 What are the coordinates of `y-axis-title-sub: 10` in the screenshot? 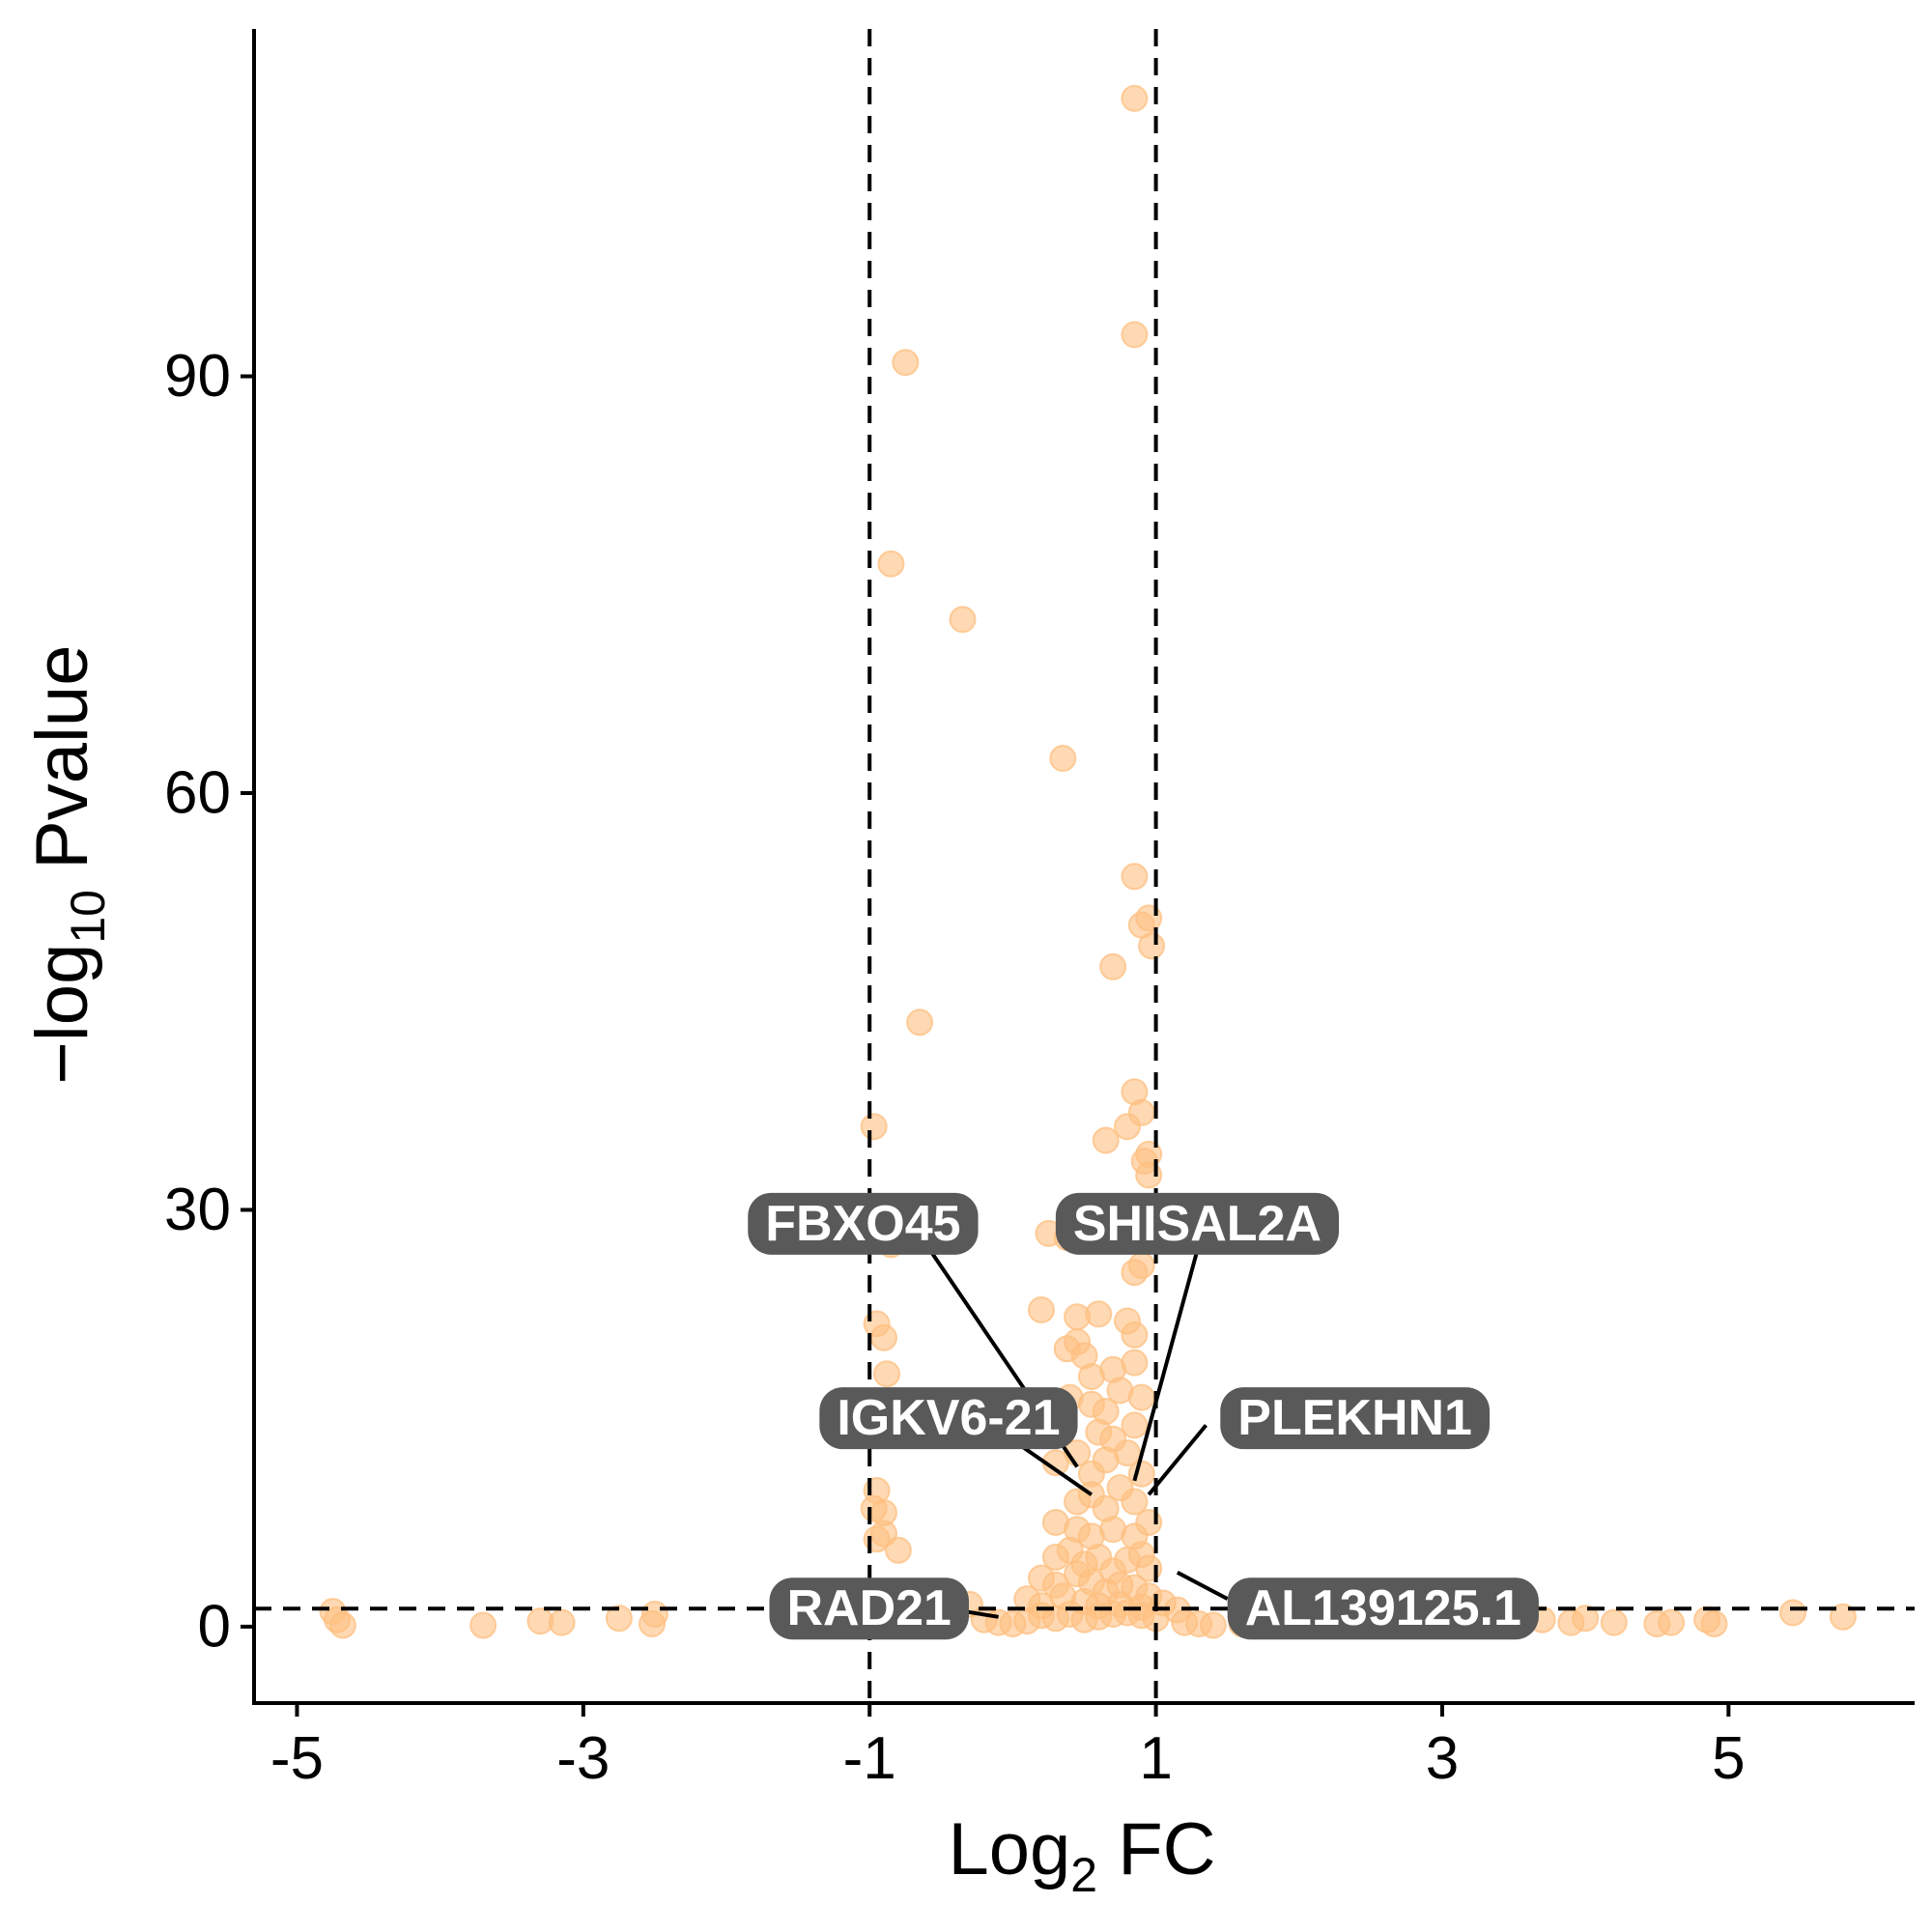 It's located at (88, 917).